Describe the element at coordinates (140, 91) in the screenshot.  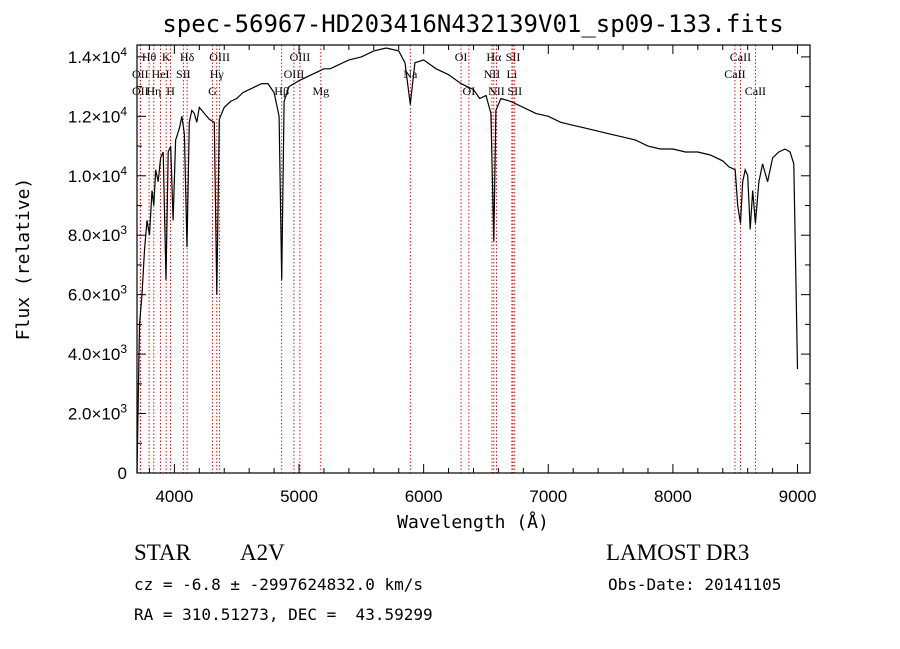
I see `line-marker-label: OII` at that location.